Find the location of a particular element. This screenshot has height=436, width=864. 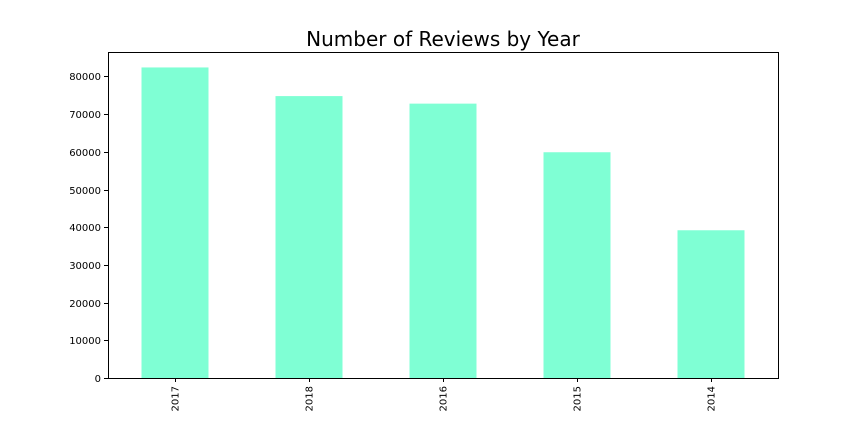

y-tick-label-50000: 50000 is located at coordinates (85, 191).